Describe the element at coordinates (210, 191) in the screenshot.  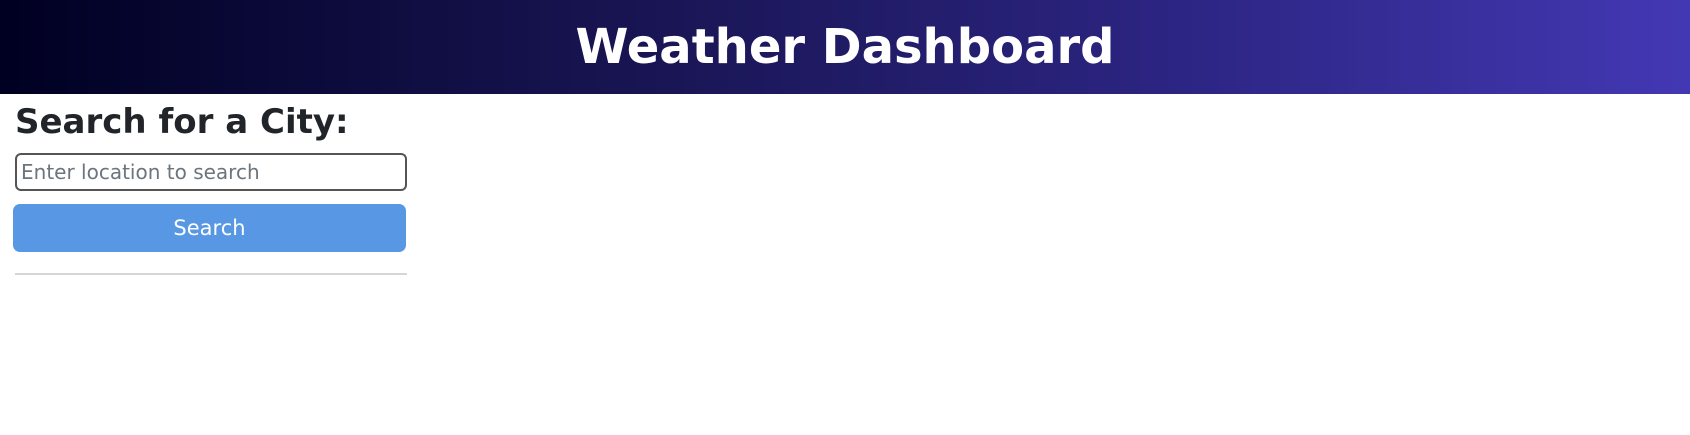
I see `search-sidebar: Search for a City: Search` at that location.